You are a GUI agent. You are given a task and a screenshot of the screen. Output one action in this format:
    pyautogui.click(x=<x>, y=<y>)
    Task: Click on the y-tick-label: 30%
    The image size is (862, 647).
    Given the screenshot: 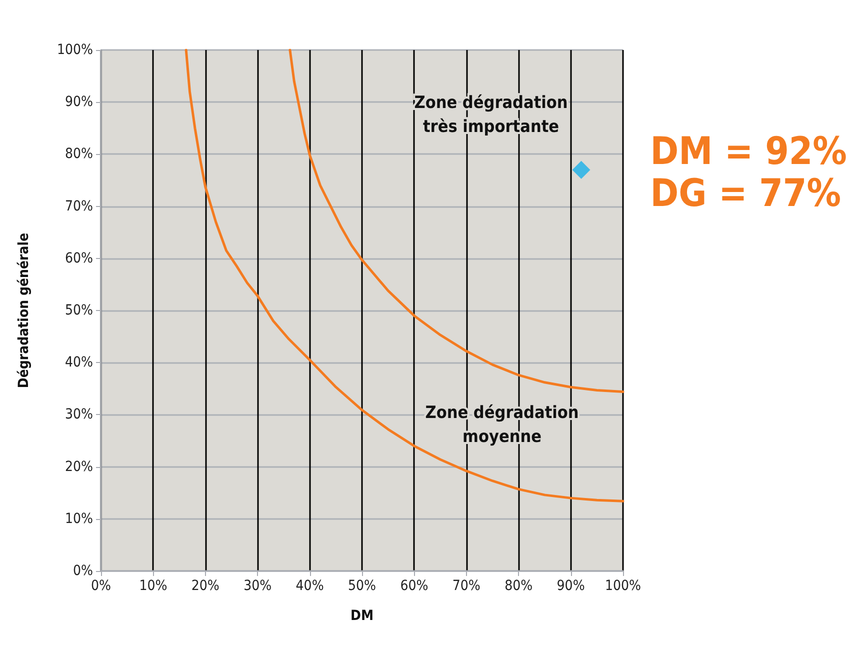 What is the action you would take?
    pyautogui.click(x=79, y=414)
    